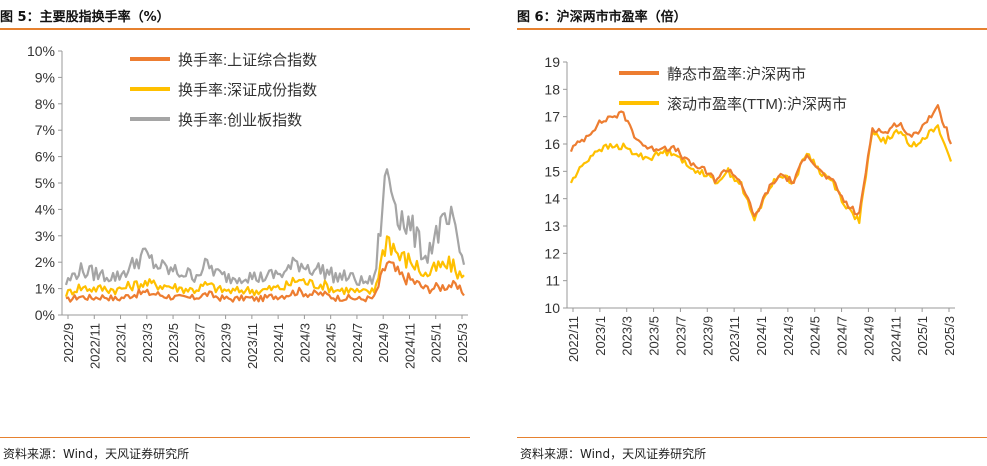 This screenshot has width=987, height=466. Describe the element at coordinates (45, 104) in the screenshot. I see `y-tick-label: 8%` at that location.